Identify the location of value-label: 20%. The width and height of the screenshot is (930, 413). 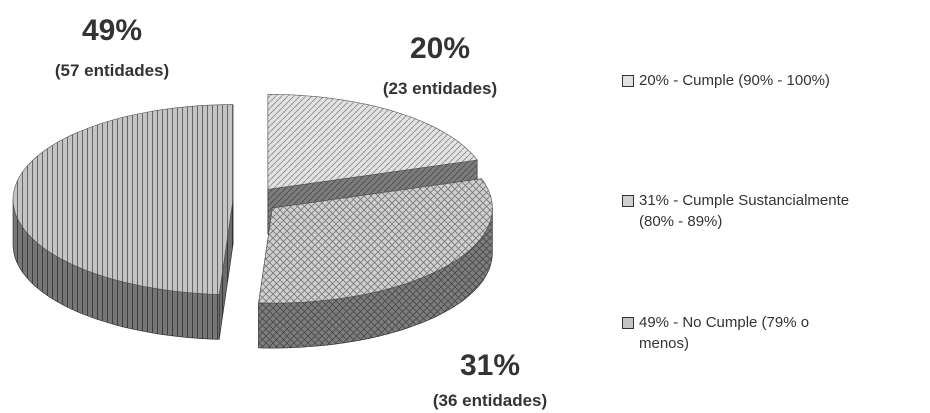
(440, 48).